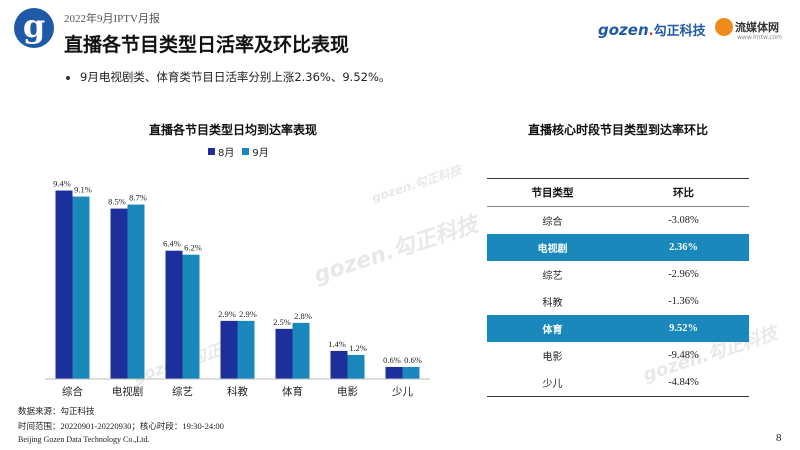 The width and height of the screenshot is (800, 450). Describe the element at coordinates (39, 412) in the screenshot. I see `source-label: 数据来源：` at that location.